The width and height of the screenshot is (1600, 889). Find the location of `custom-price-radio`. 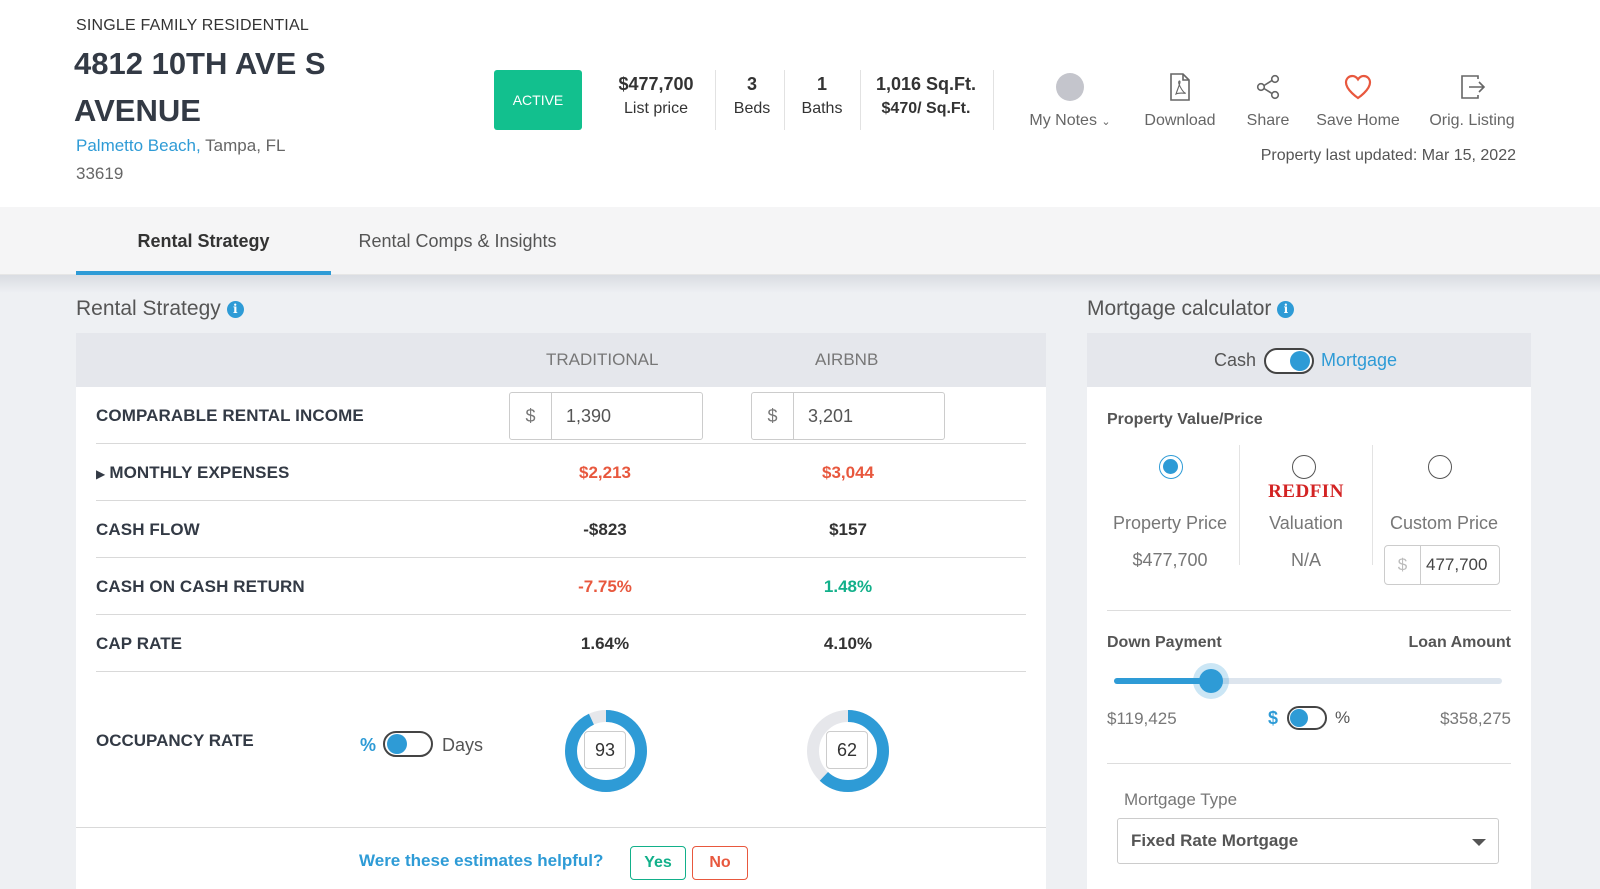

custom-price-radio is located at coordinates (1440, 467).